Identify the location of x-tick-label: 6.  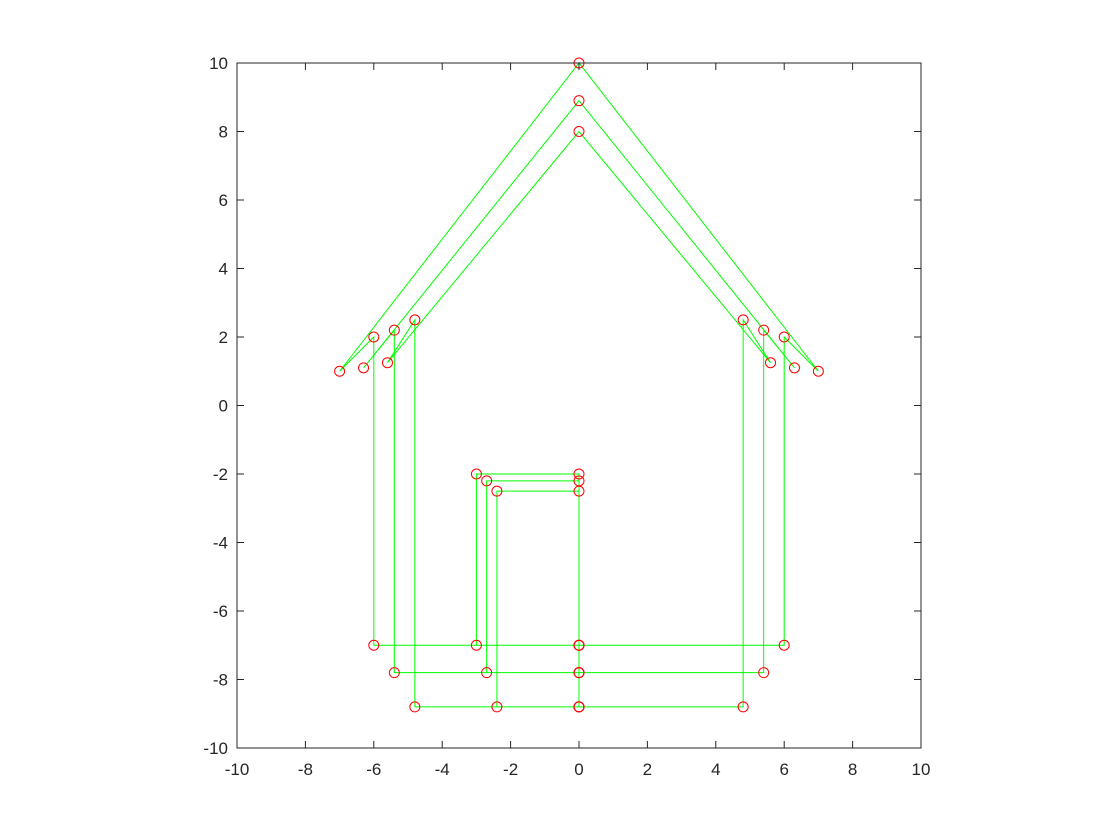
(783, 769).